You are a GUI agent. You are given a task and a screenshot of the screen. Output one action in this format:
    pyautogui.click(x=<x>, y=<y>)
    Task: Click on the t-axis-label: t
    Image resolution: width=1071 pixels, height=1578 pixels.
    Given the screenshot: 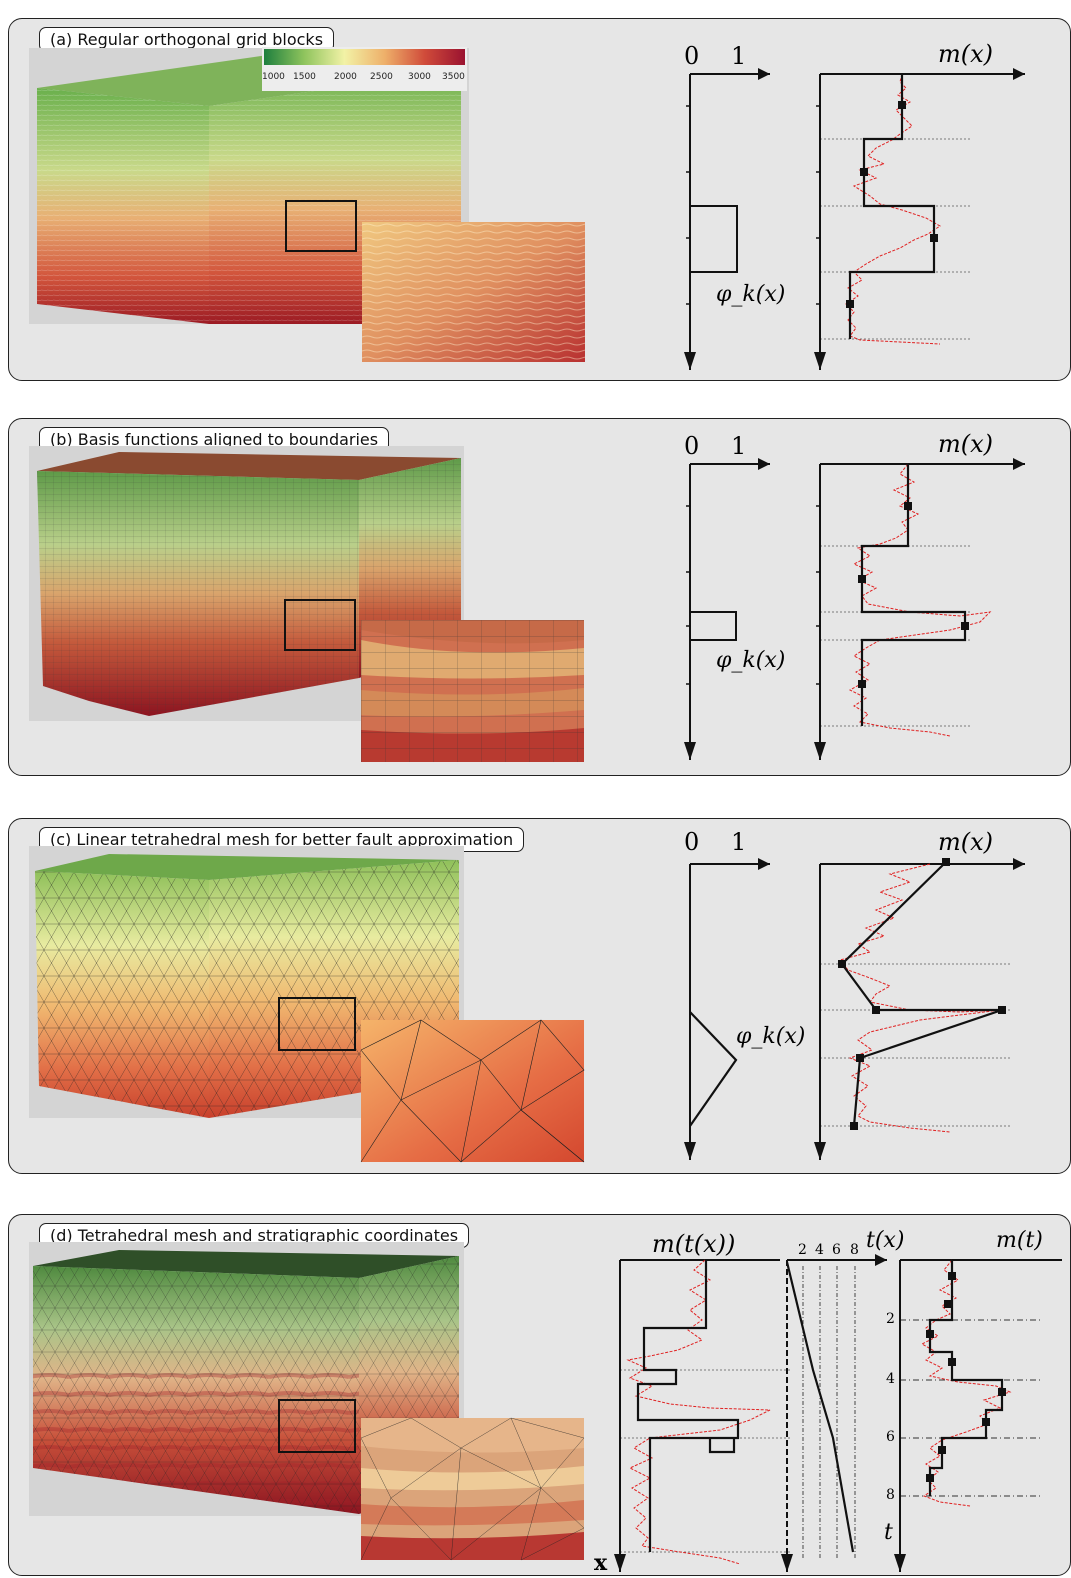 What is the action you would take?
    pyautogui.click(x=888, y=1532)
    